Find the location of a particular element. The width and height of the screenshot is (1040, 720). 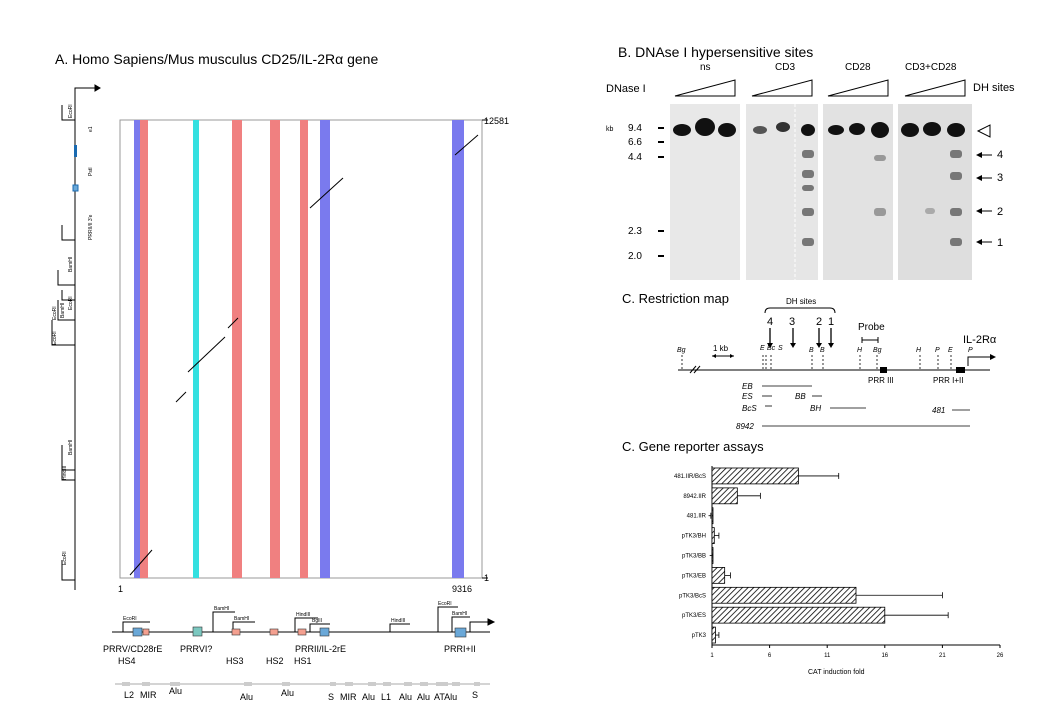

element-label: PRRII/IL-2rE is located at coordinates (320, 649).